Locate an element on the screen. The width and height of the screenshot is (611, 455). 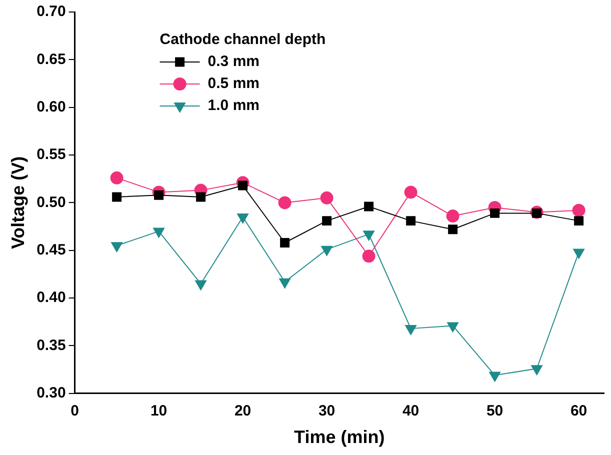
y-tick-label: 0.30 is located at coordinates (51, 393).